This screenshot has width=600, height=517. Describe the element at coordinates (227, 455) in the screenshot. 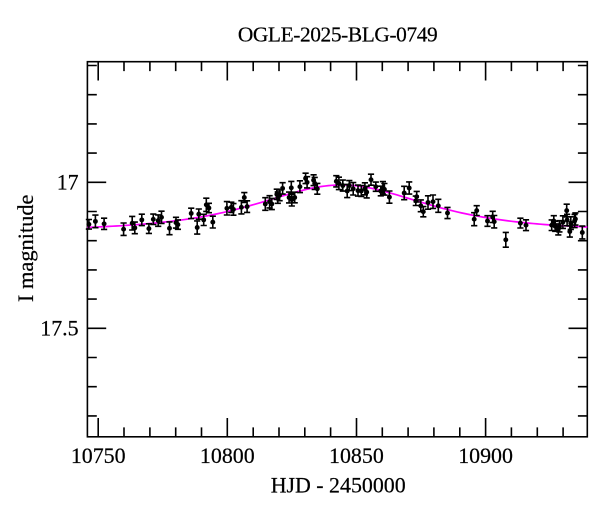

I see `svg-text: 10800` at that location.